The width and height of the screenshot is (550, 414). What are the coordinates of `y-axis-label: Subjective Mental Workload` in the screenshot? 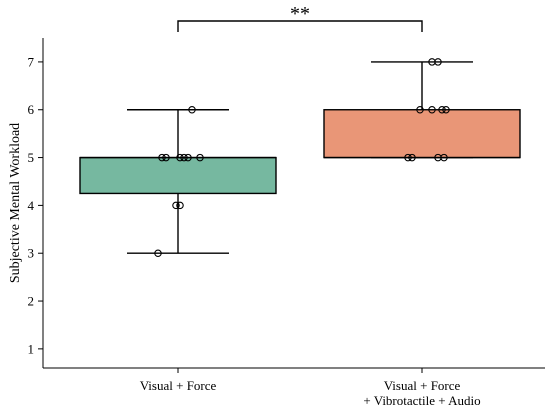 It's located at (15, 203).